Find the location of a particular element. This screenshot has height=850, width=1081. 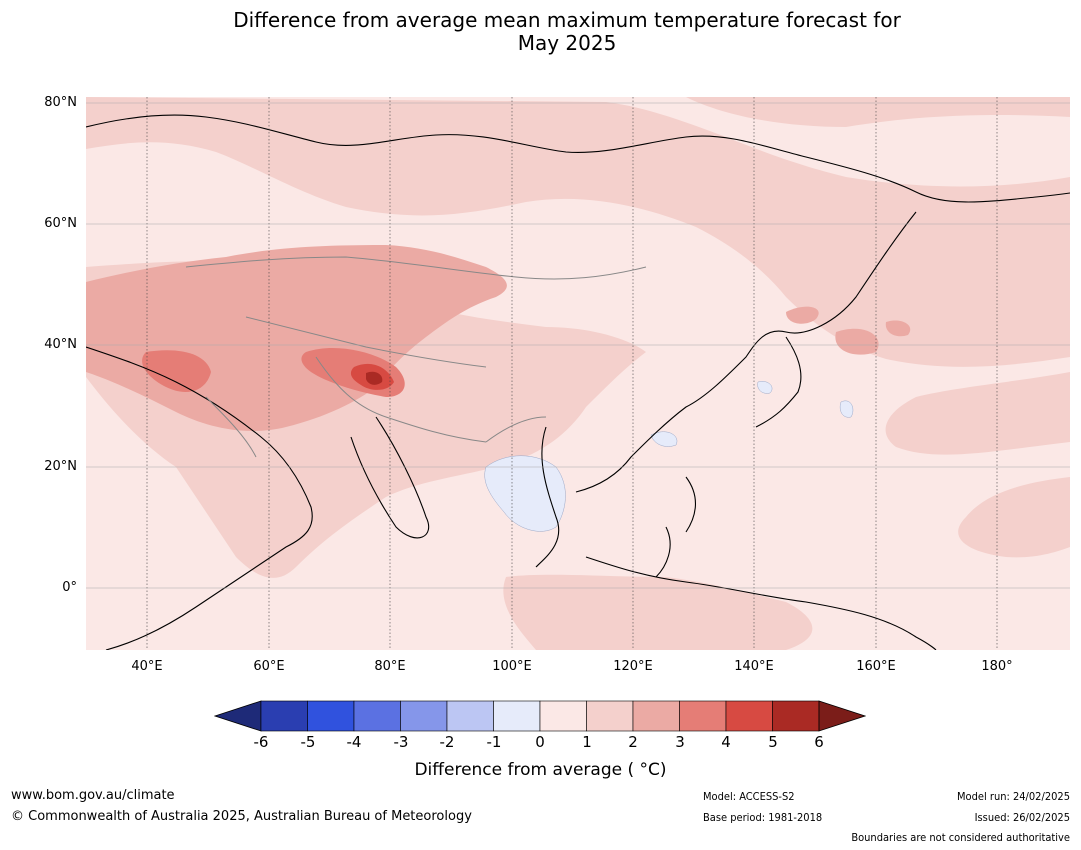

colorbar is located at coordinates (540, 716).